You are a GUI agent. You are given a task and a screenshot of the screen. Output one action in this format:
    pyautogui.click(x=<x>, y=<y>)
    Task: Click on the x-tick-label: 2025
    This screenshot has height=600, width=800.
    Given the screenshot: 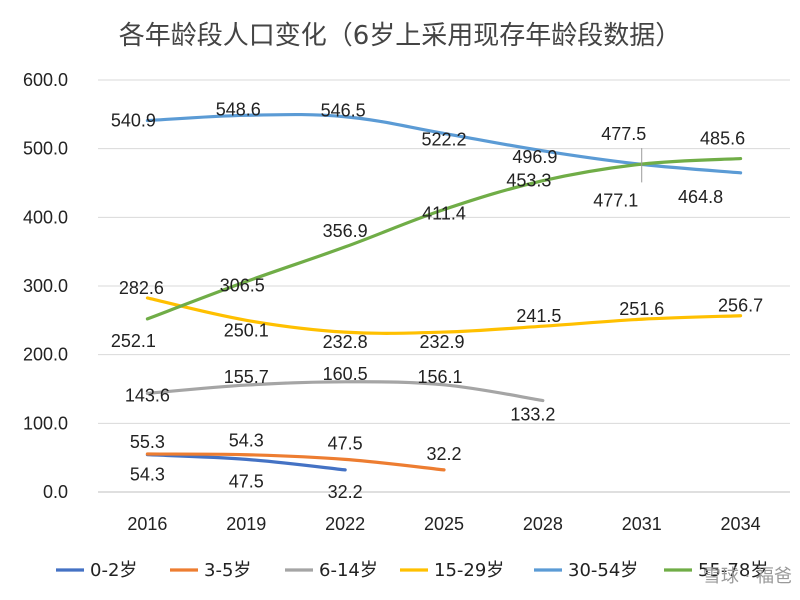 What is the action you would take?
    pyautogui.click(x=444, y=524)
    